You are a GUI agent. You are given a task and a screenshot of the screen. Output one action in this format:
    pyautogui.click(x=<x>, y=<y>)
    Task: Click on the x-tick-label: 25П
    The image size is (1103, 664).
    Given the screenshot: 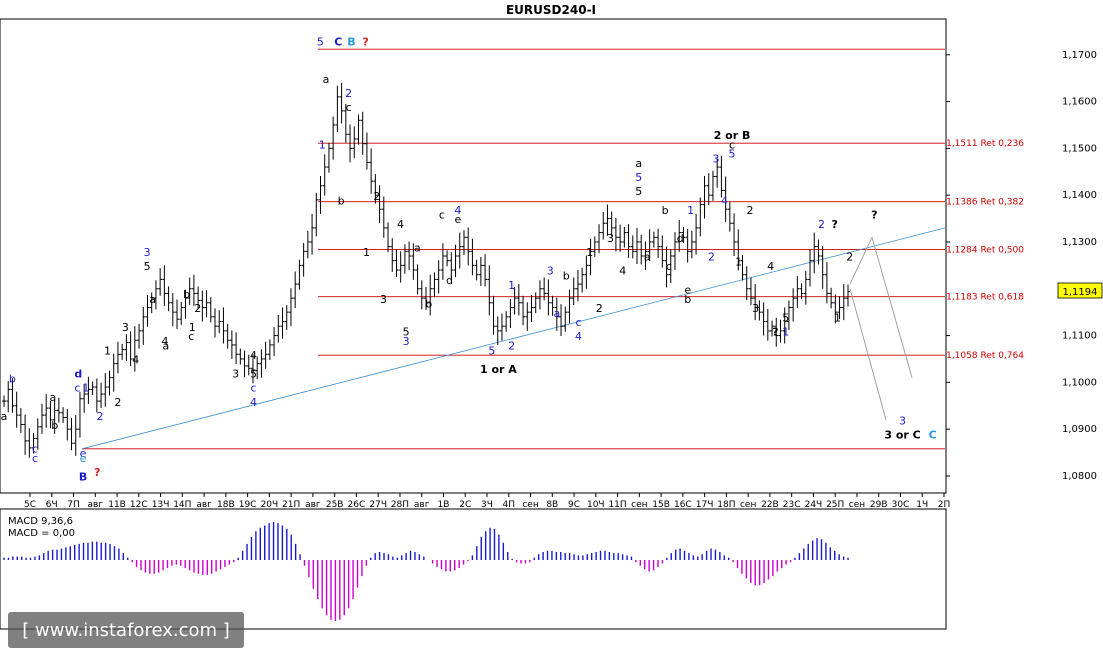 What is the action you would take?
    pyautogui.click(x=835, y=505)
    